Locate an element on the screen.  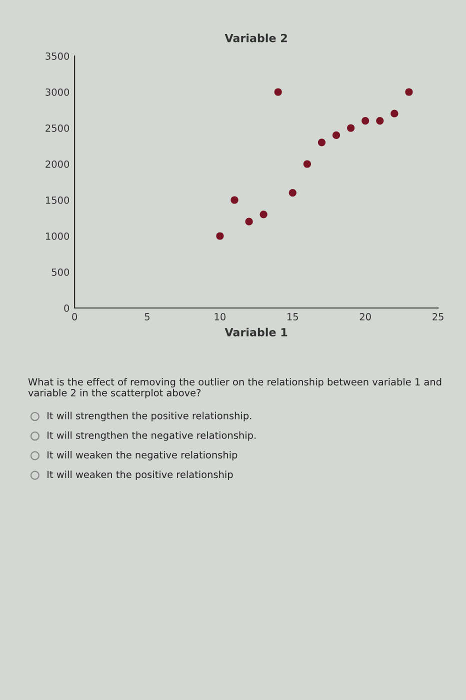
x-tick-label: 20 is located at coordinates (365, 316).